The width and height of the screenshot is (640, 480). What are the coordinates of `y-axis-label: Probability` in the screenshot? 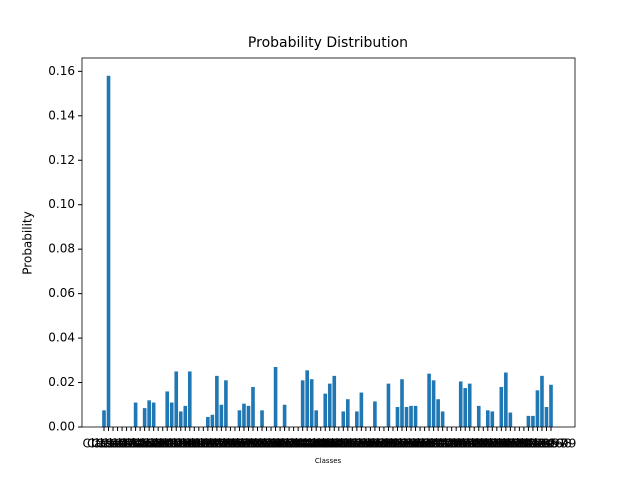 It's located at (28, 242).